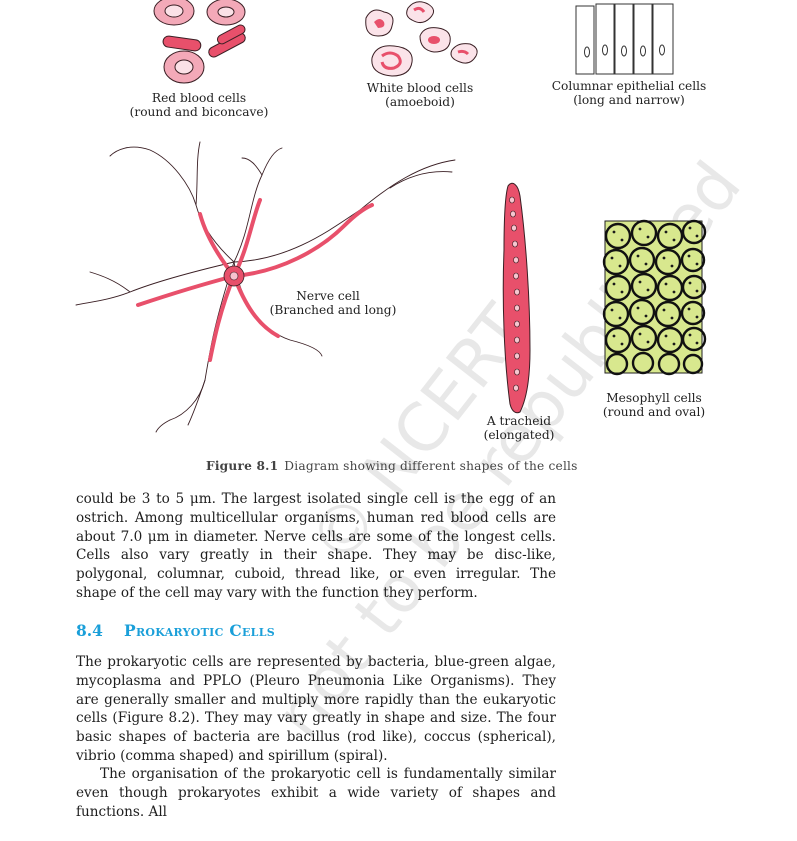 Image resolution: width=797 pixels, height=841 pixels. I want to click on label-mesophyll-cells: Mesophyll cells (round and oval), so click(654, 405).